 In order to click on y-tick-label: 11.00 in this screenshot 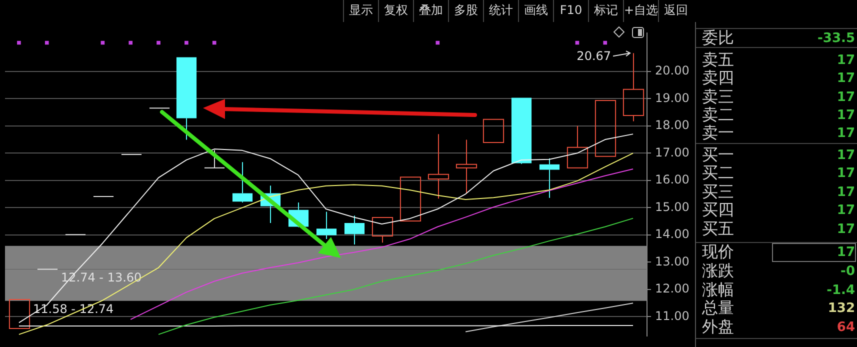, I will do `click(672, 315)`.